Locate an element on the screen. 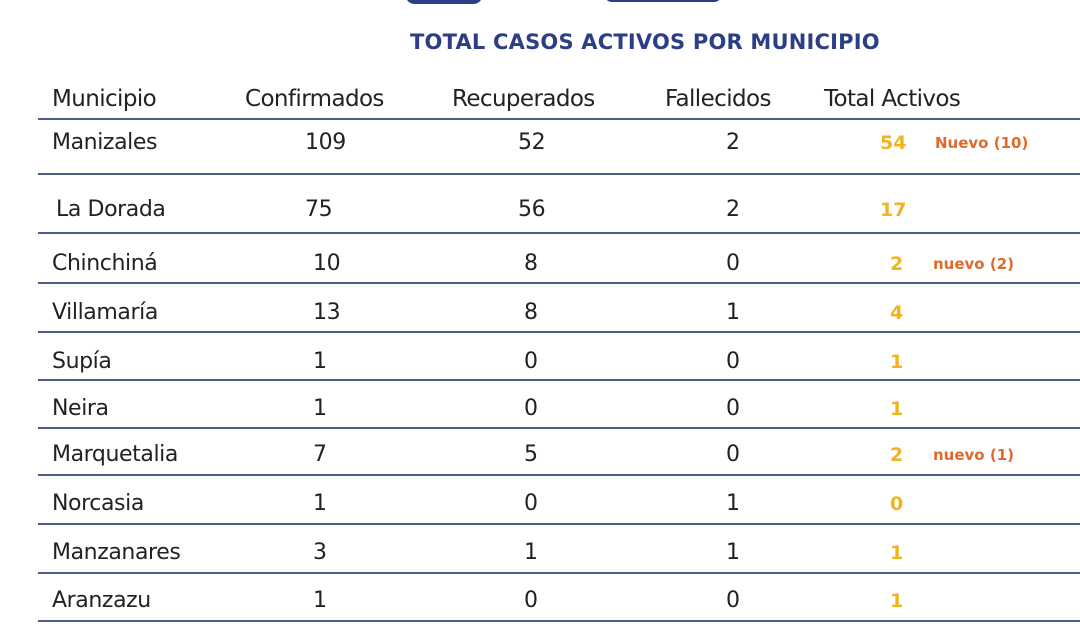 Image resolution: width=1080 pixels, height=624 pixels. cell-confirmados: 3 is located at coordinates (320, 552).